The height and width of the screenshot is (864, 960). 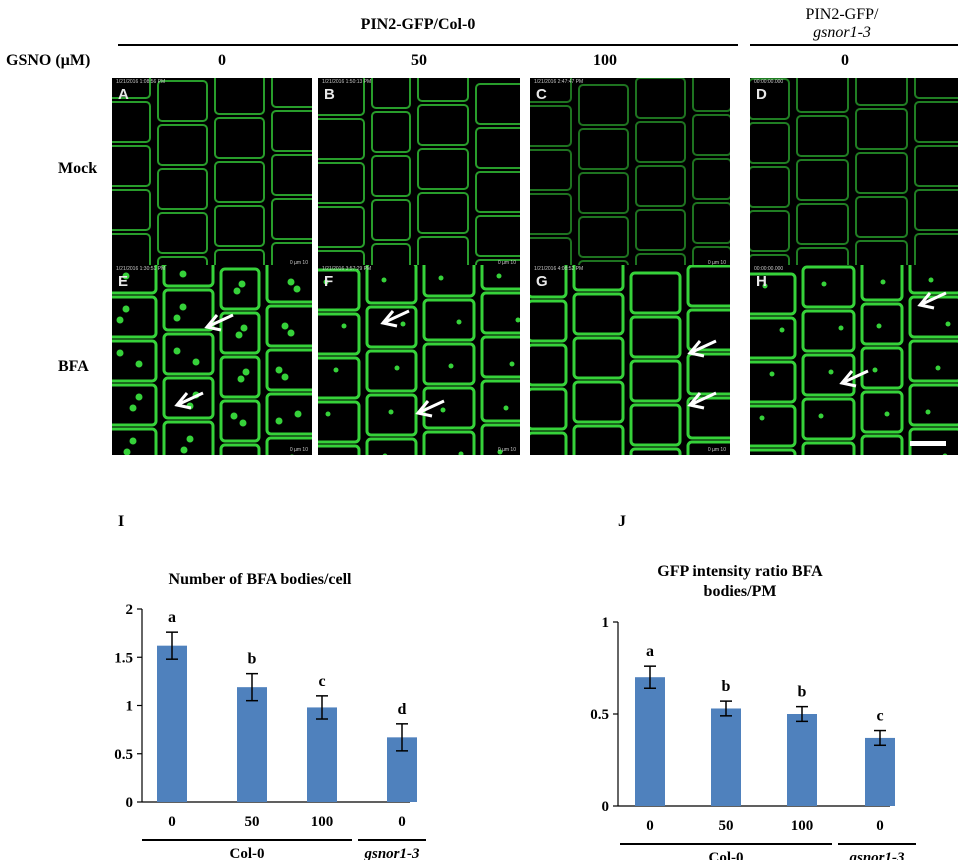 I want to click on cell-walls-image, so click(x=212, y=173).